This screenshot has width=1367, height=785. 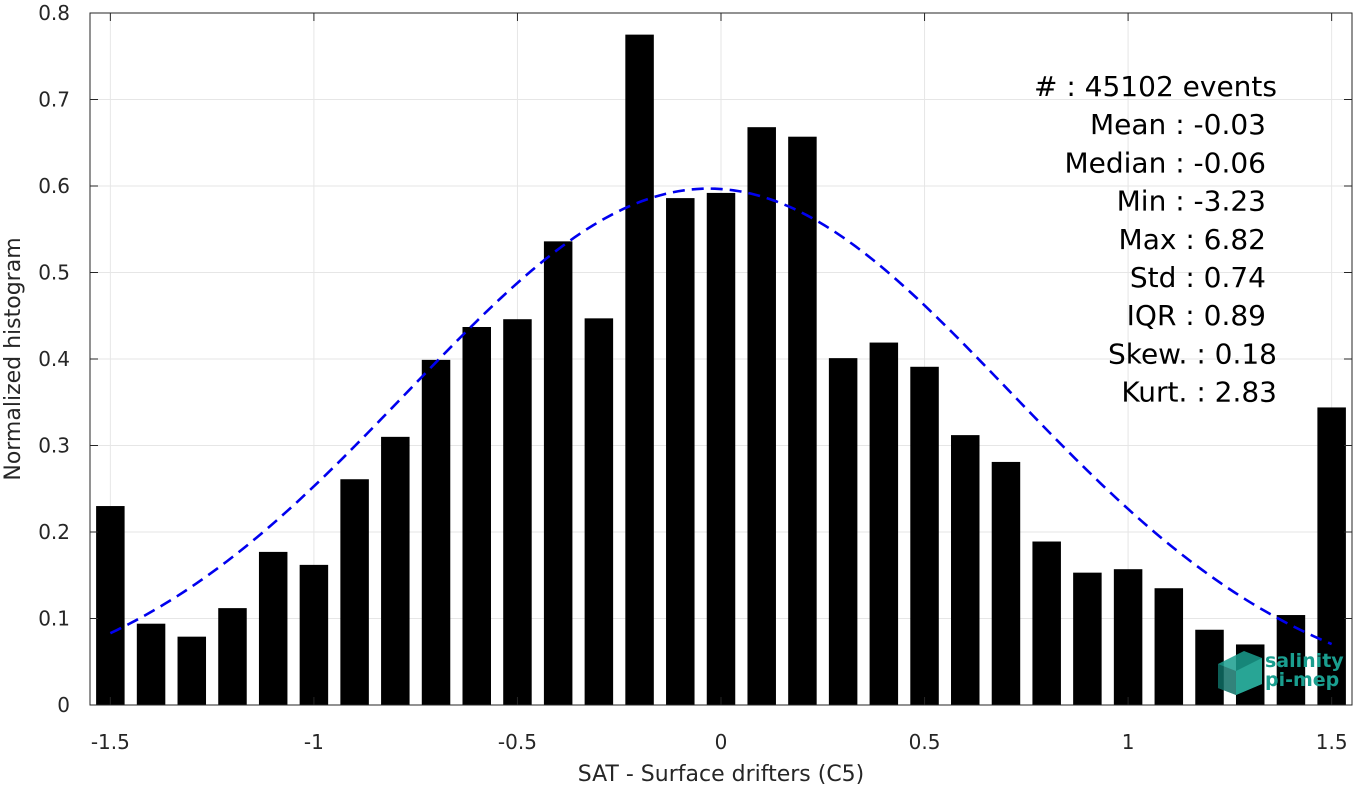 I want to click on y-tick-label: 0.4, so click(x=54, y=359).